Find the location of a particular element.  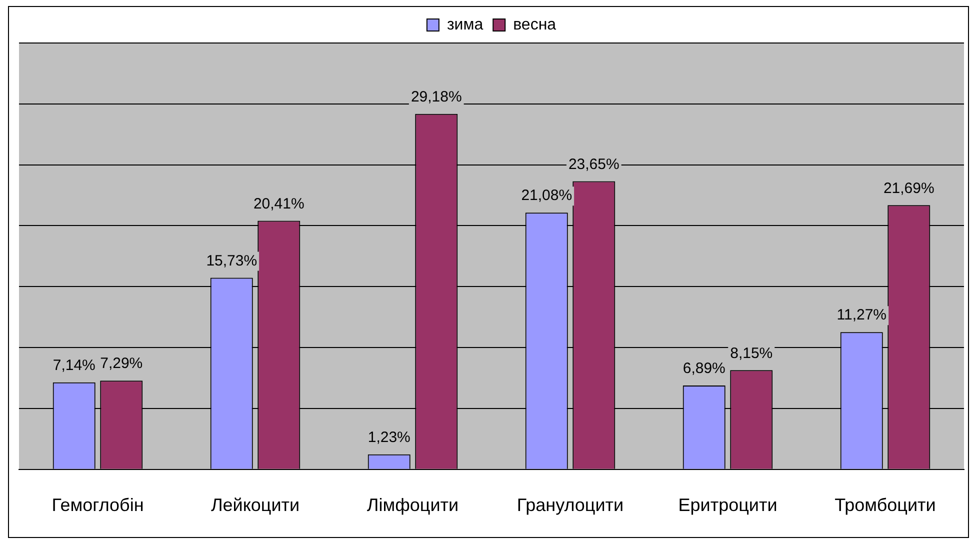

data-label: 21,08% is located at coordinates (546, 195).